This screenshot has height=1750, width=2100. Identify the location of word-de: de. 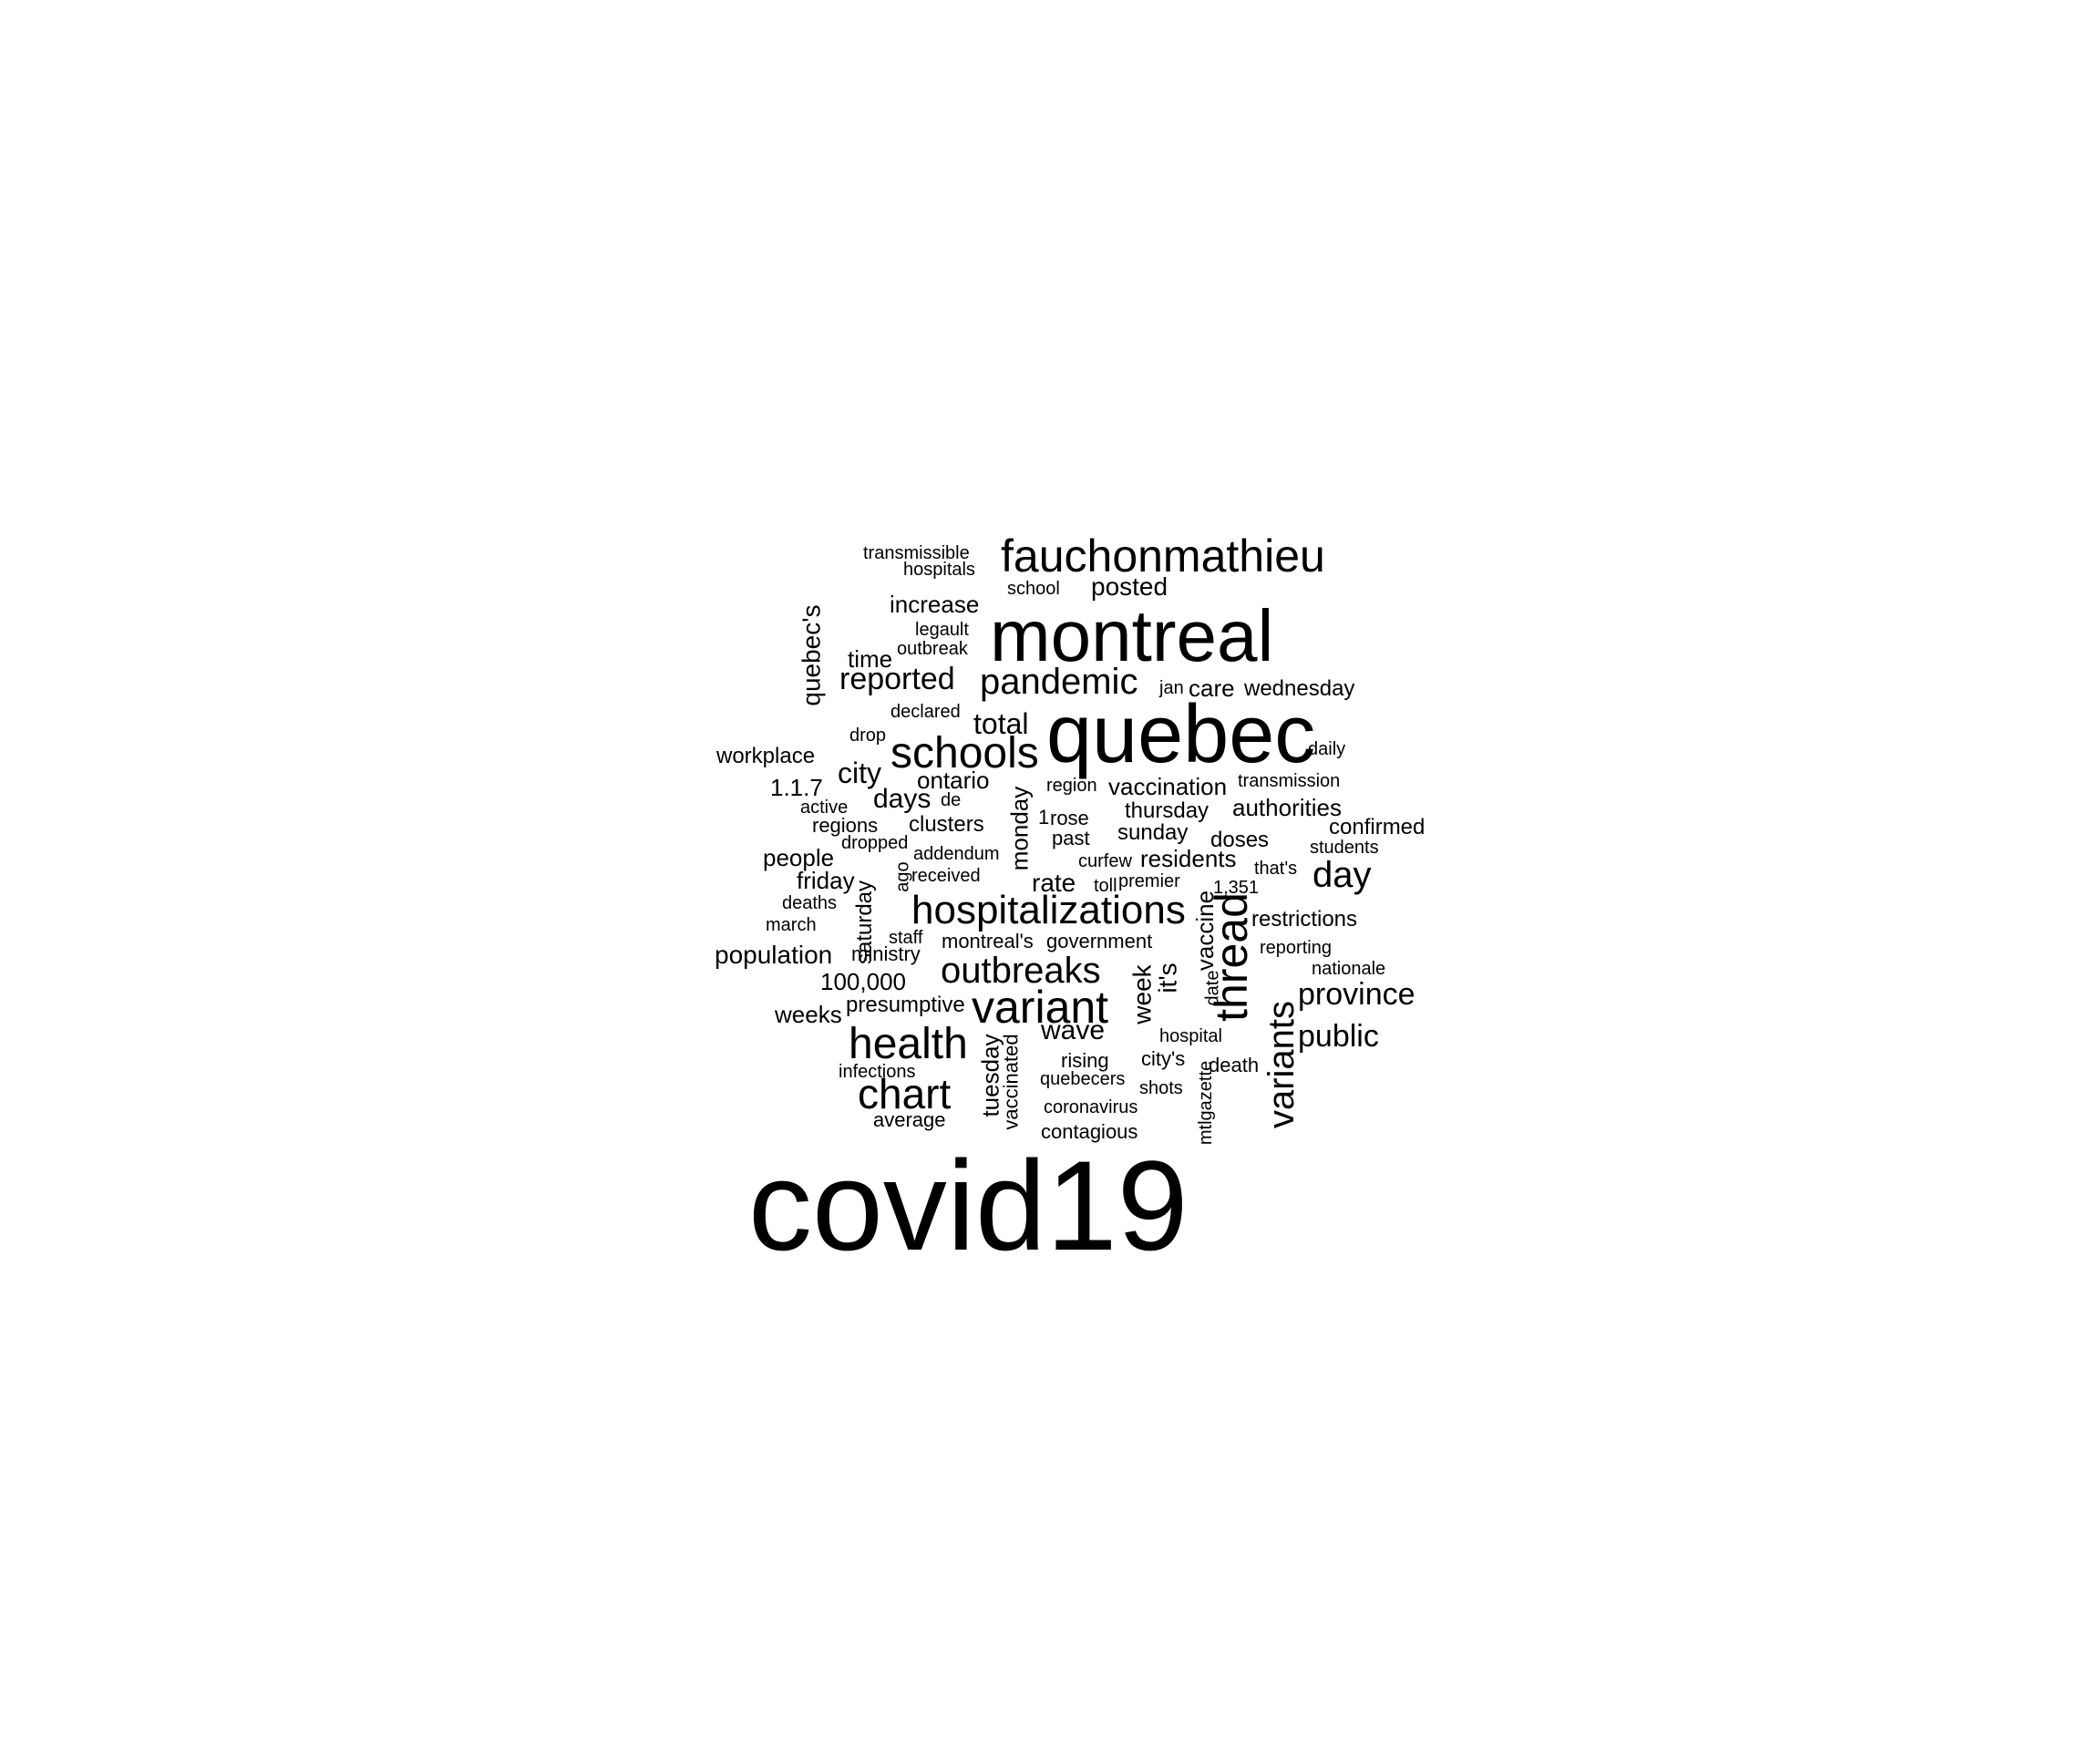
(951, 800).